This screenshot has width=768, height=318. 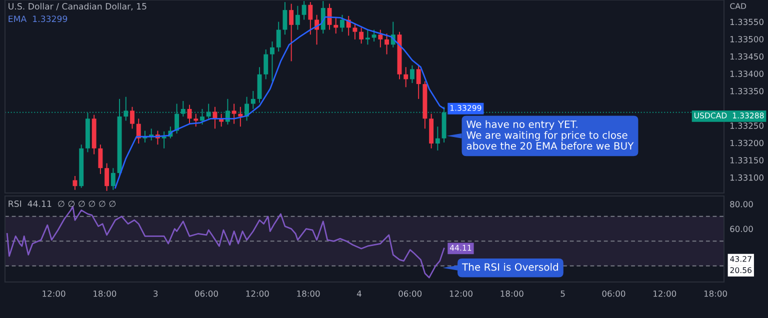 I want to click on y-tick-label: 1.33450, so click(x=747, y=56).